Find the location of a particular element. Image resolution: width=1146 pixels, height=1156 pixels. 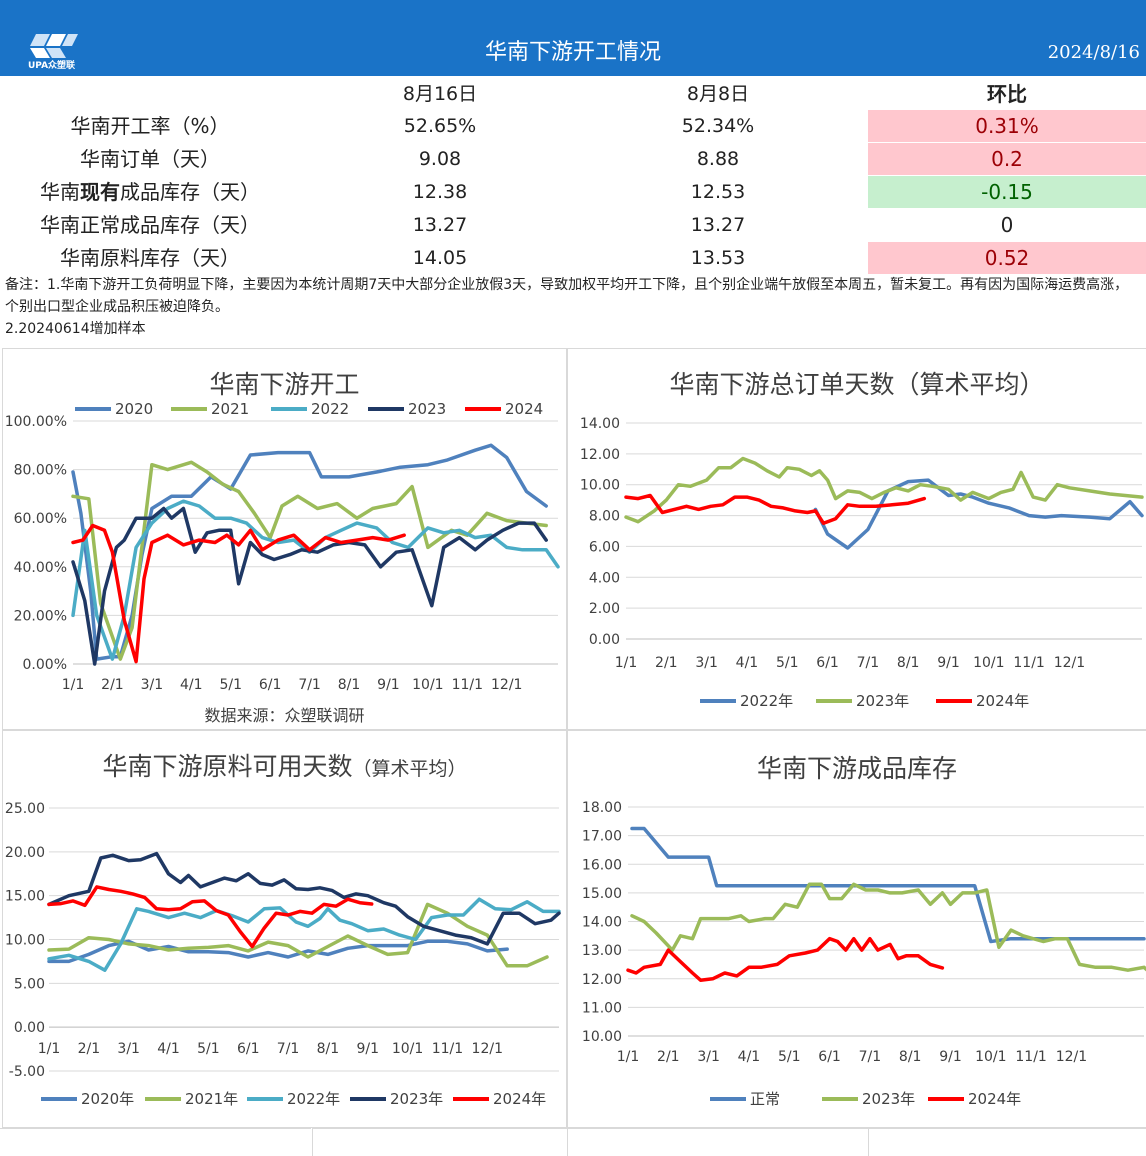

row-value-previous: 12.53 is located at coordinates (718, 192).